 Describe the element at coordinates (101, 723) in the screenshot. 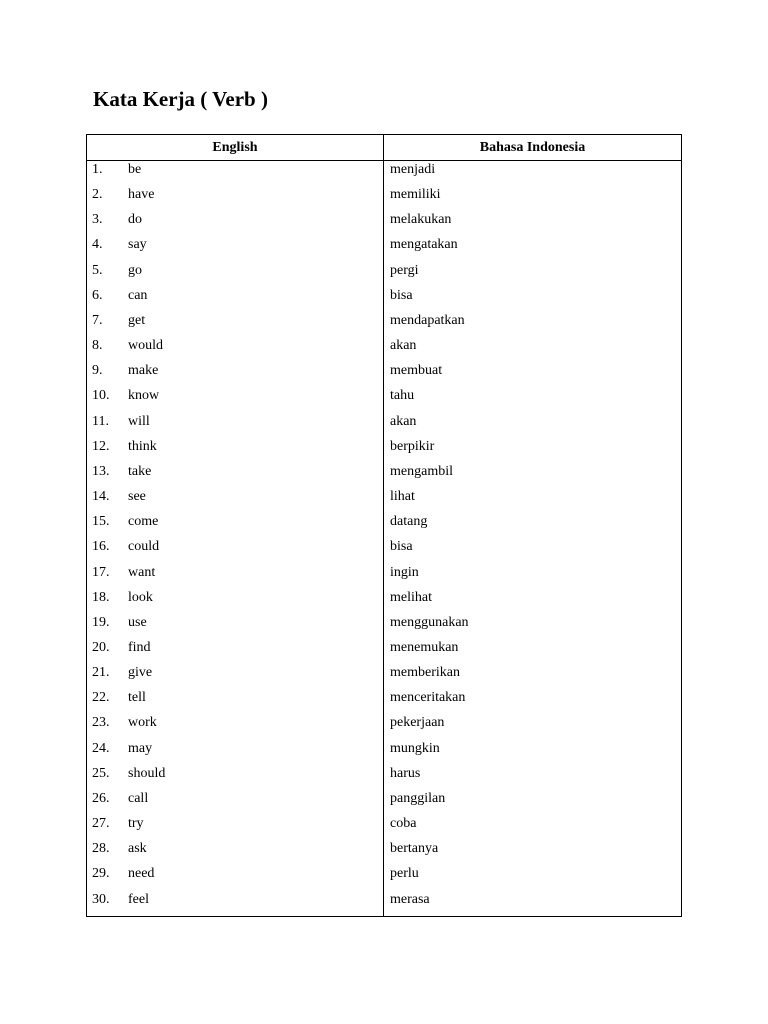

I see `row-number: 23.` at that location.